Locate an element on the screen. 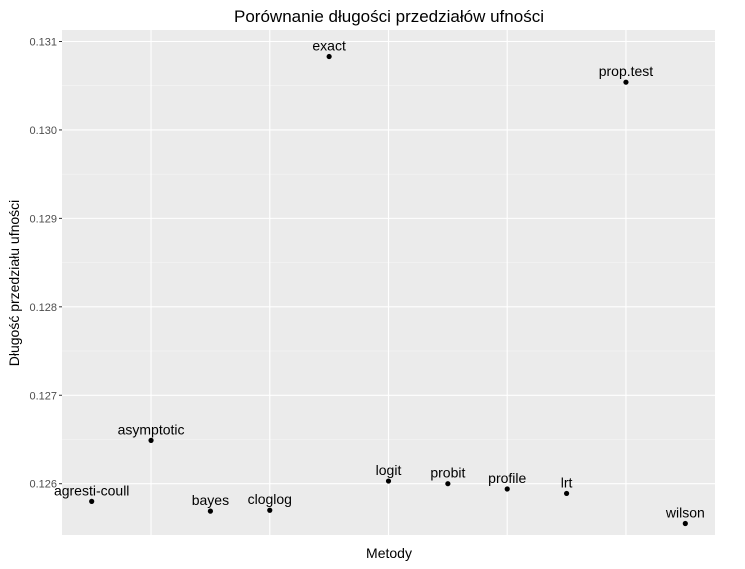 The width and height of the screenshot is (745, 569). point-label: prop.test is located at coordinates (626, 71).